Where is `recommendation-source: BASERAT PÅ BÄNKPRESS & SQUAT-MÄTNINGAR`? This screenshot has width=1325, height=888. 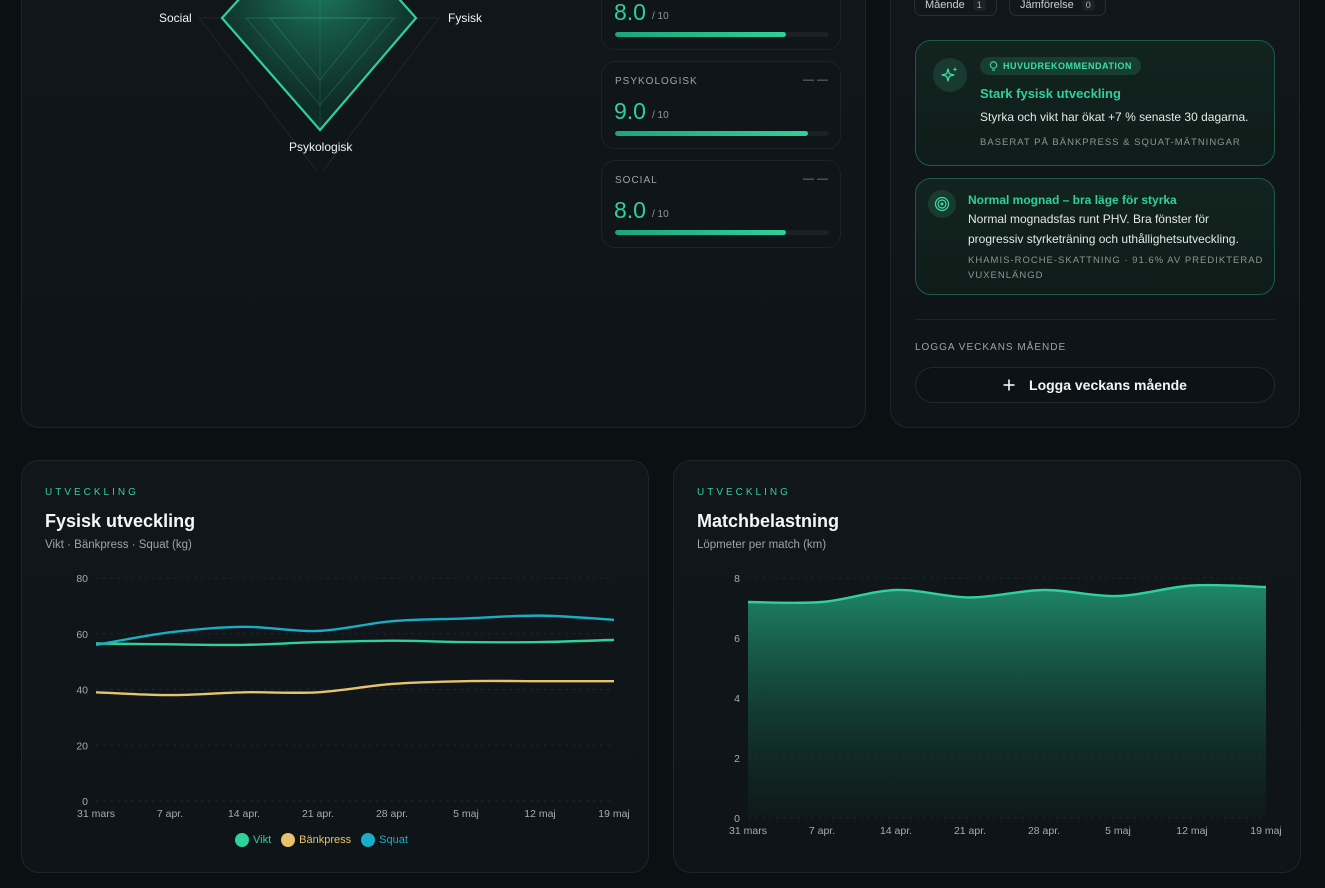
recommendation-source: BASERAT PÅ BÄNKPRESS & SQUAT-MÄTNINGAR is located at coordinates (1110, 142).